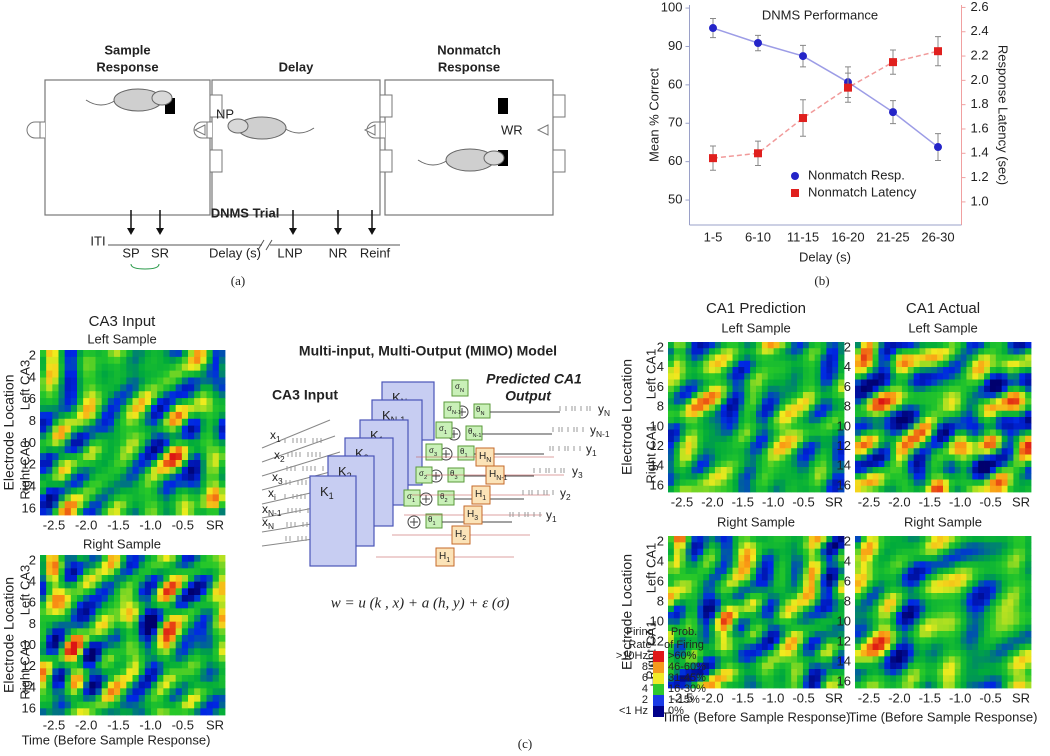  Describe the element at coordinates (273, 435) in the screenshot. I see `base: x` at that location.